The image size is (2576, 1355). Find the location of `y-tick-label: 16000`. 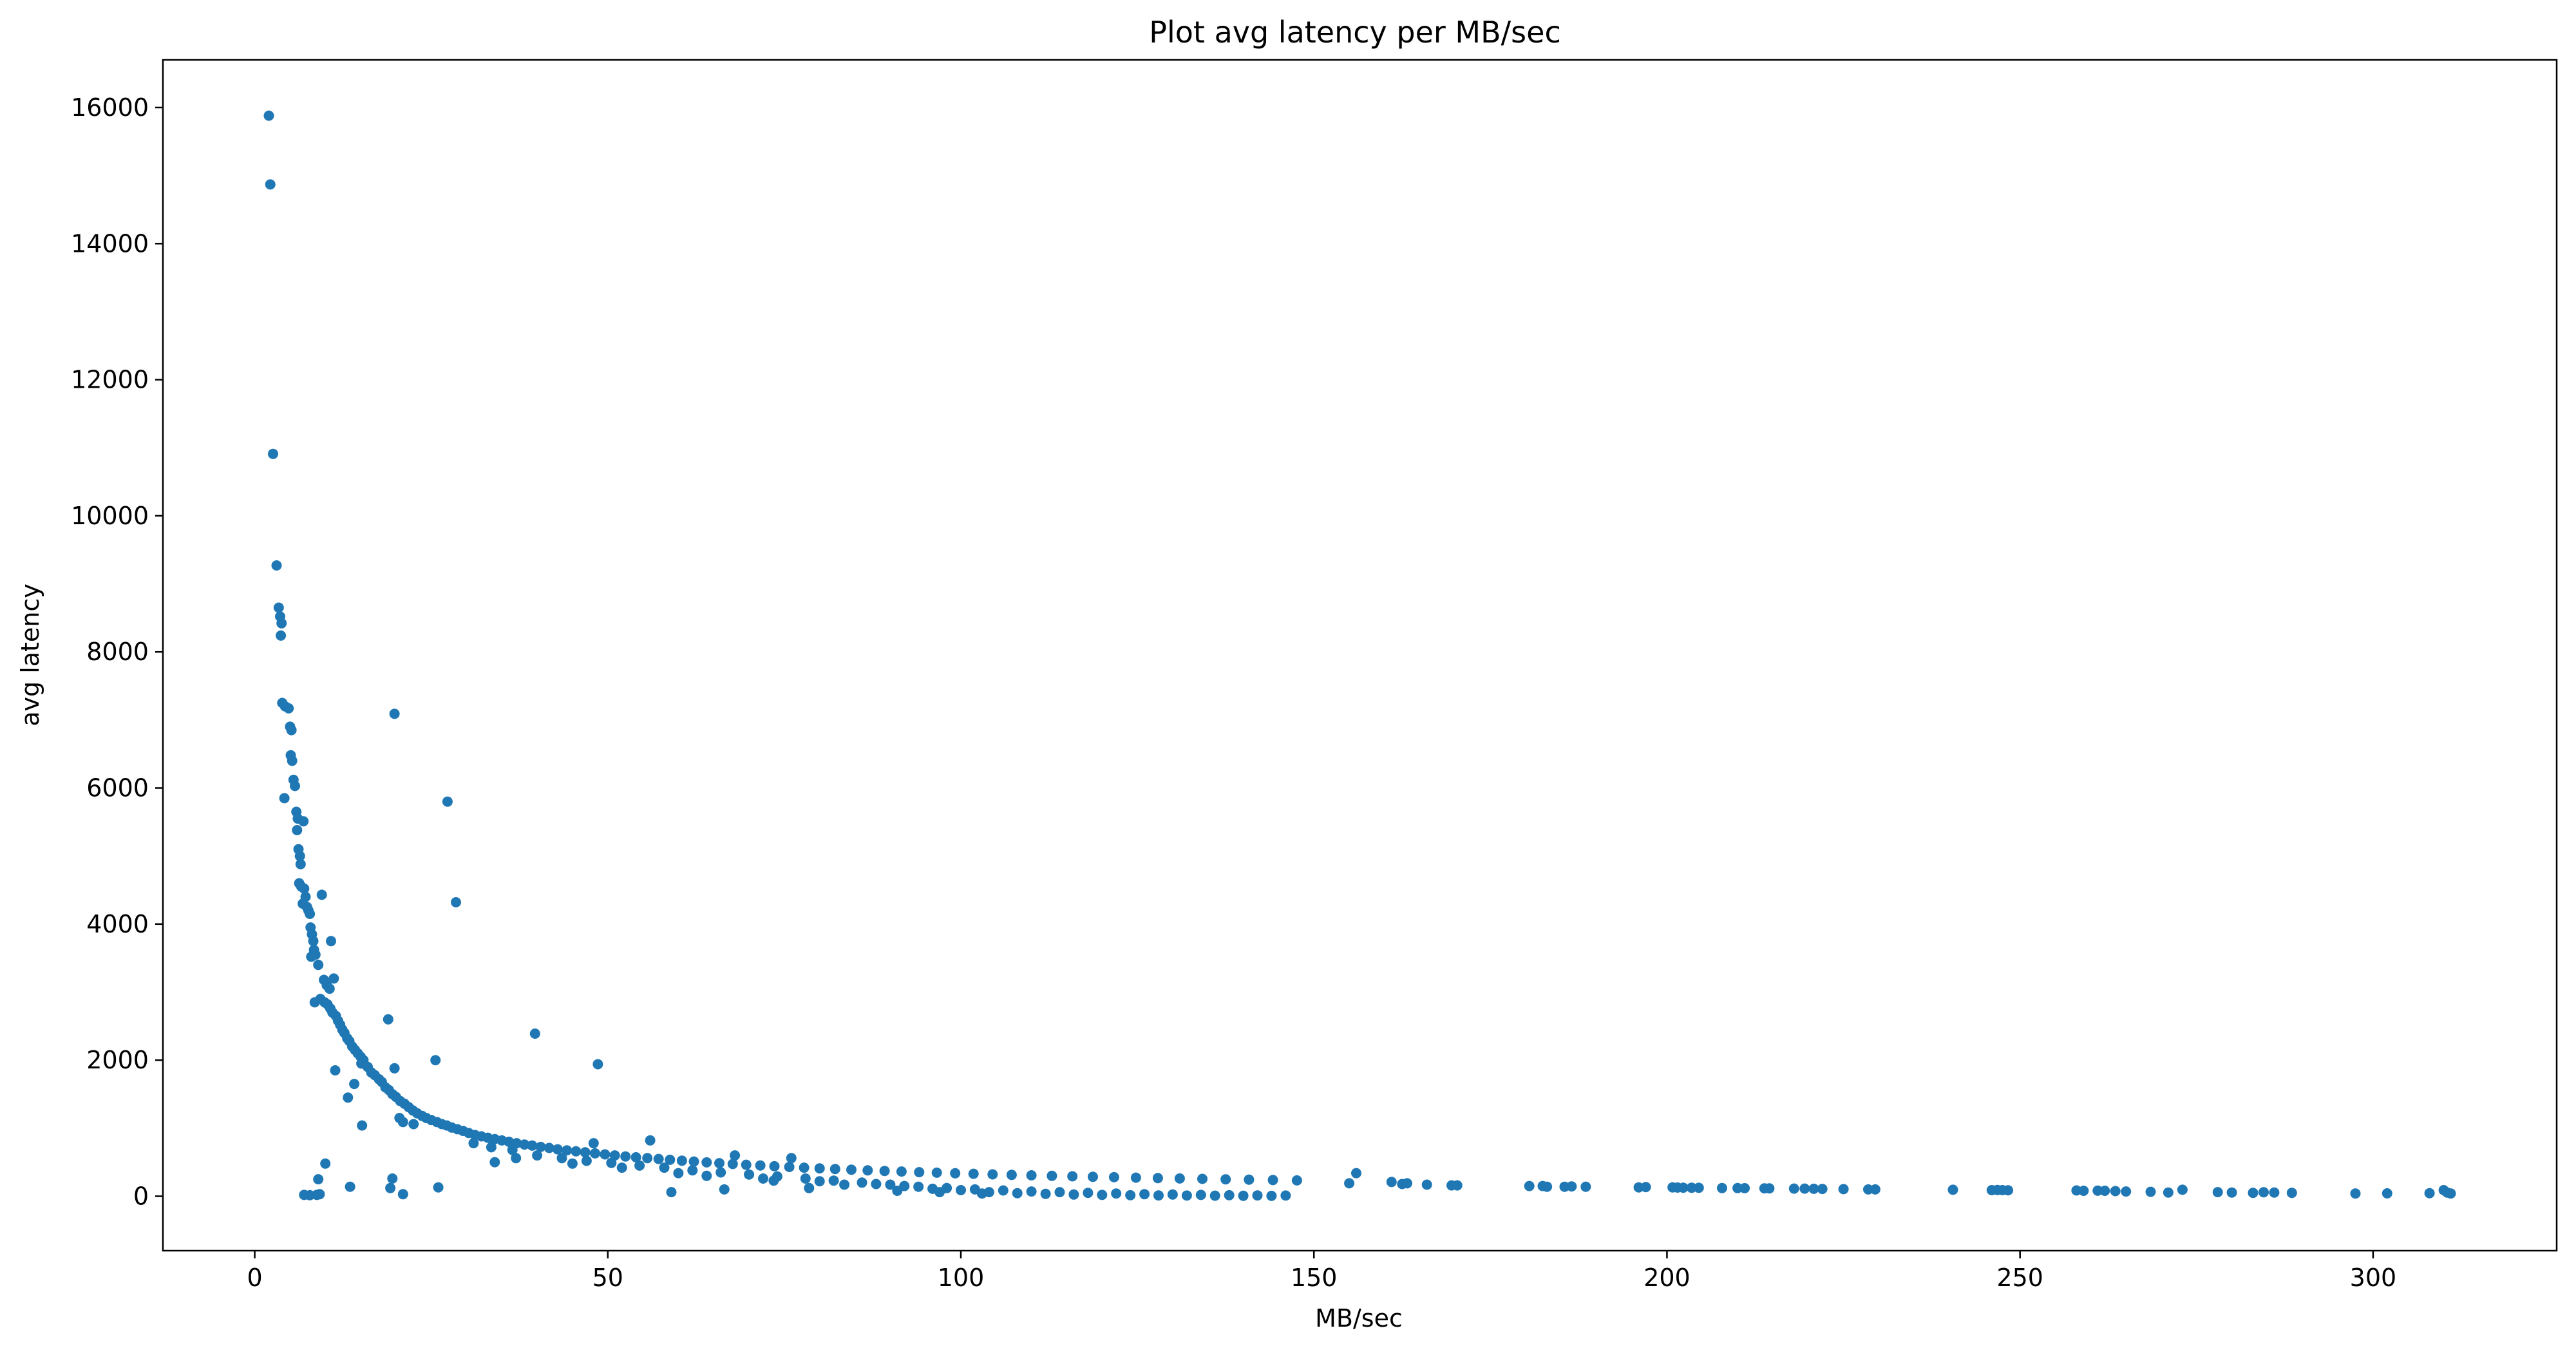

y-tick-label: 16000 is located at coordinates (110, 108).